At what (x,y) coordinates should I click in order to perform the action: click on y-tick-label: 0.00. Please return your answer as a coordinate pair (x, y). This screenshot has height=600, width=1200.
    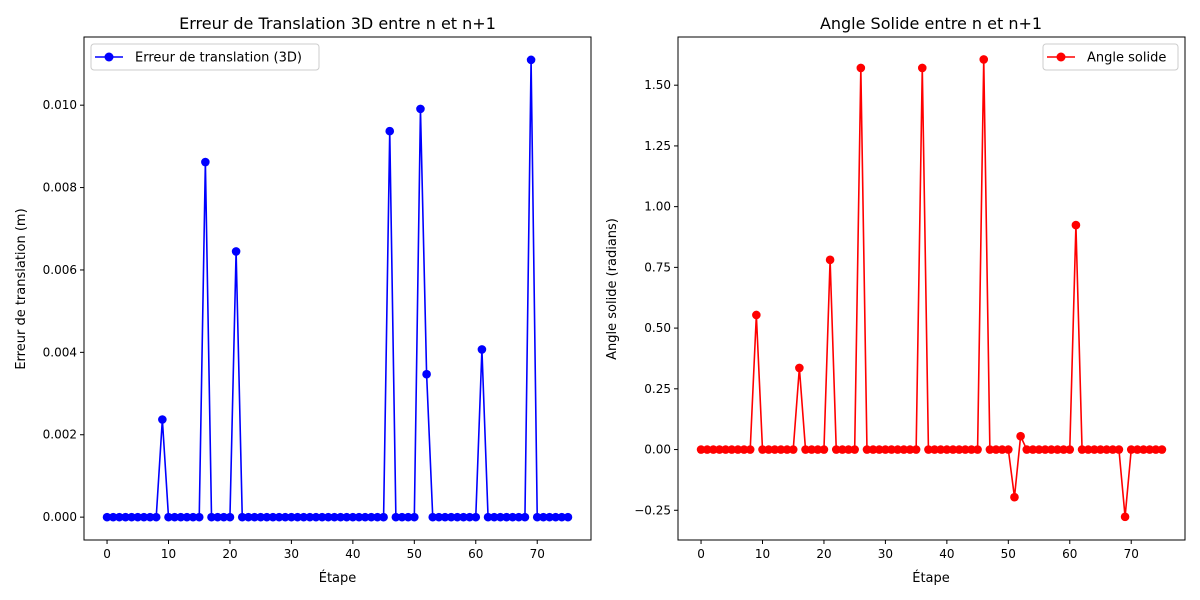
    Looking at the image, I should click on (657, 450).